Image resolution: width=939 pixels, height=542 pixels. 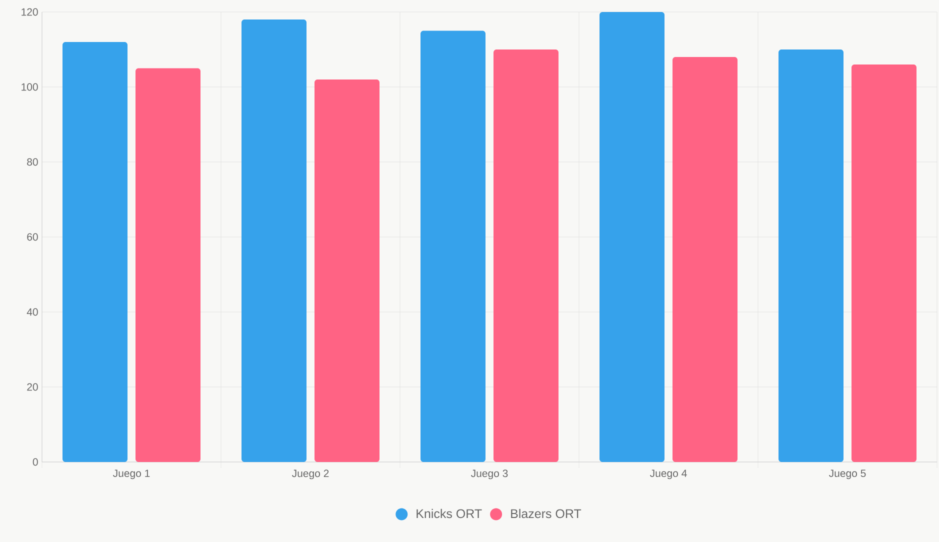 I want to click on x-tick-label: Juego 4, so click(x=668, y=475).